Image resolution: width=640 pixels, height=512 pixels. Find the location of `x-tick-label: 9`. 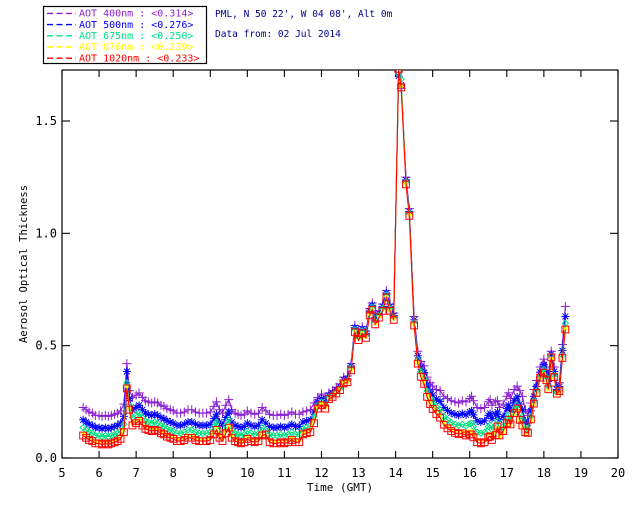

x-tick-label: 9 is located at coordinates (210, 473).